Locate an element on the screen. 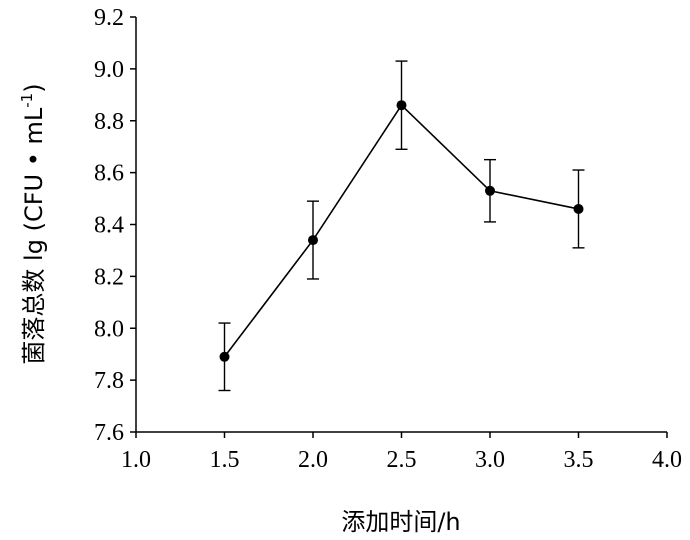 This screenshot has width=690, height=540. y-tick-label: 7.6 is located at coordinates (109, 433).